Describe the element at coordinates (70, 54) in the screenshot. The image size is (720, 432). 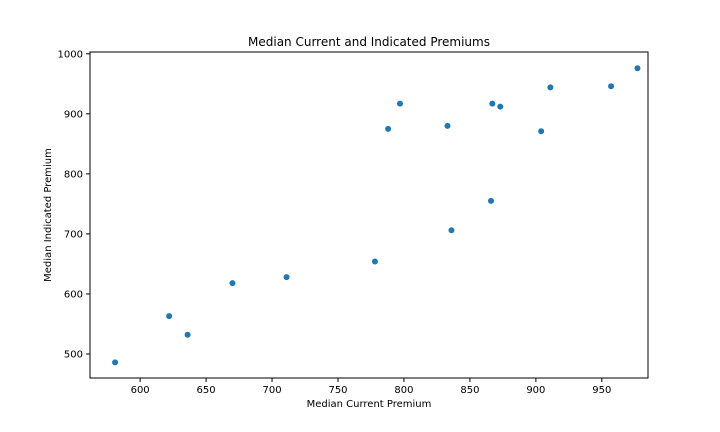
I see `y-tick-label: 1000` at that location.